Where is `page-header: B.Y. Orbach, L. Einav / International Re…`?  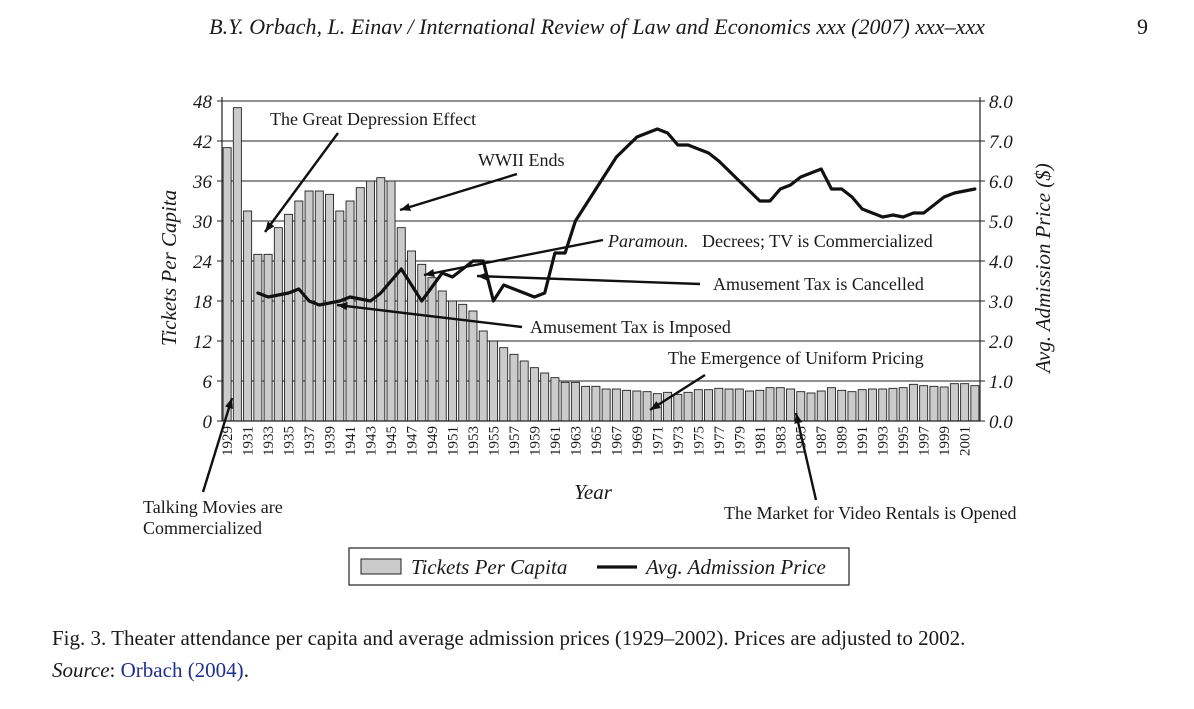 page-header: B.Y. Orbach, L. Einav / International Re… is located at coordinates (597, 29).